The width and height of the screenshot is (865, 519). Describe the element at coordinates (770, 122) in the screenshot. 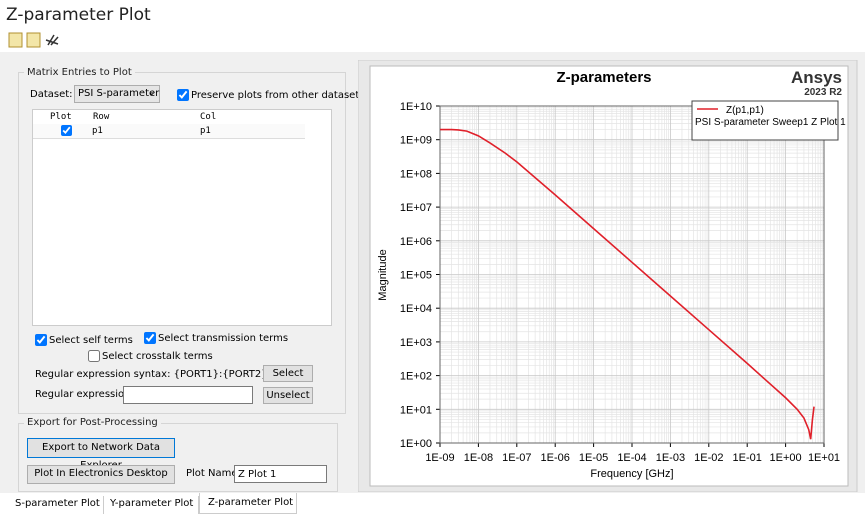

I see `legend-subtitle: PSI S-parameter Sweep1 Z Plot 1` at that location.